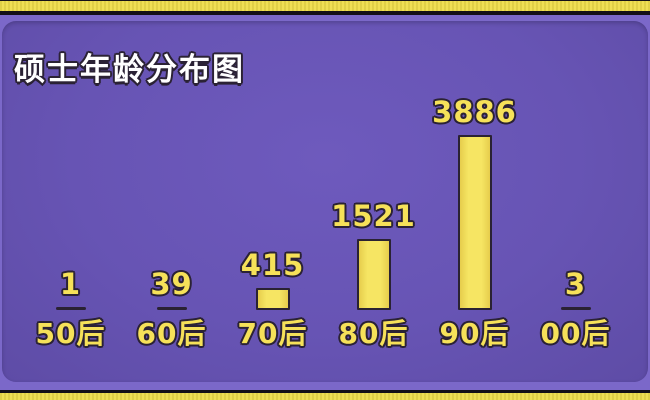 The width and height of the screenshot is (650, 400). What do you see at coordinates (325, 396) in the screenshot?
I see `bottom-border-band` at bounding box center [325, 396].